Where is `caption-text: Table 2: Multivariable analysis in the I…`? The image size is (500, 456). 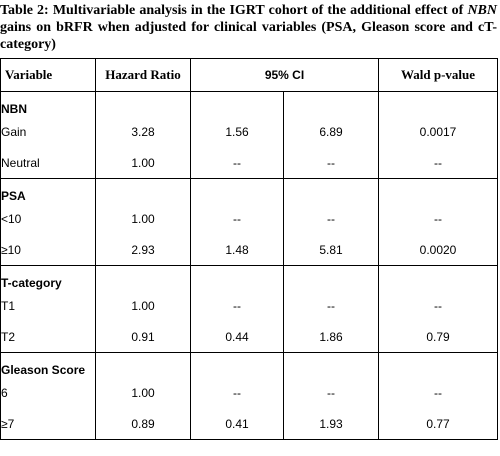
caption-text: Table 2: Multivariable analysis in the I… is located at coordinates (234, 10).